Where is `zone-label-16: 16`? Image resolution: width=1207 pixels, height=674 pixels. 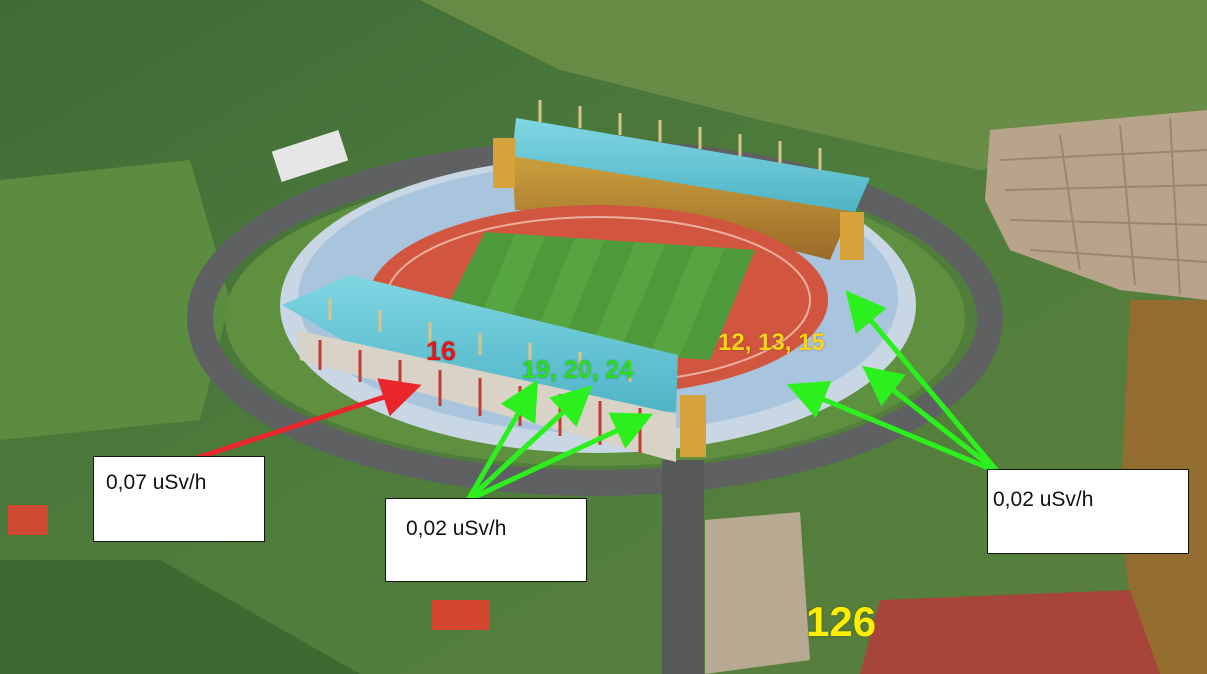
zone-label-16: 16 is located at coordinates (441, 351).